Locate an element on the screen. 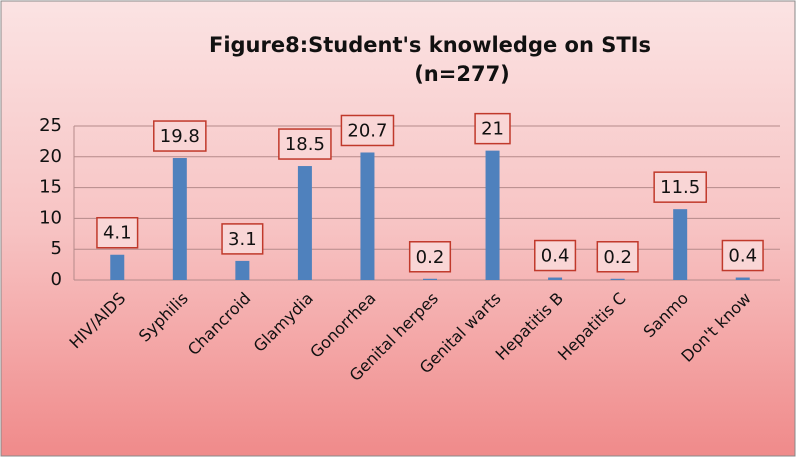 This screenshot has height=457, width=796. data-label: 19.8 is located at coordinates (180, 136).